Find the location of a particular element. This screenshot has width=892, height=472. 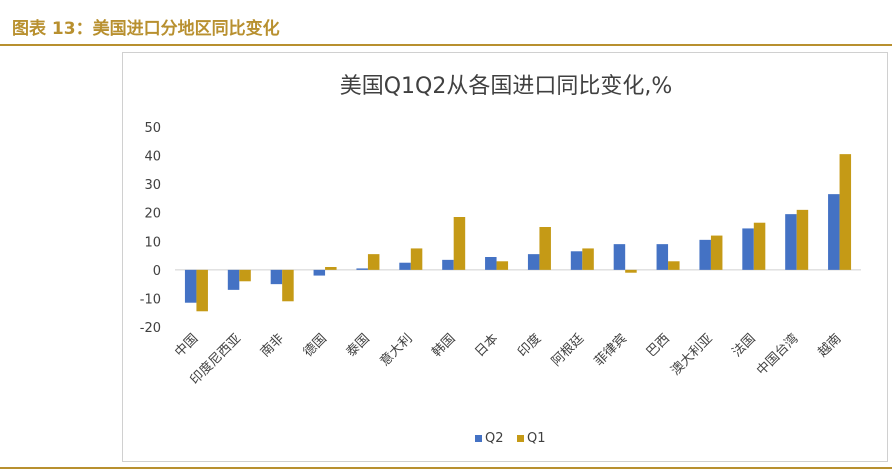

category-label: 印度 is located at coordinates (530, 346).